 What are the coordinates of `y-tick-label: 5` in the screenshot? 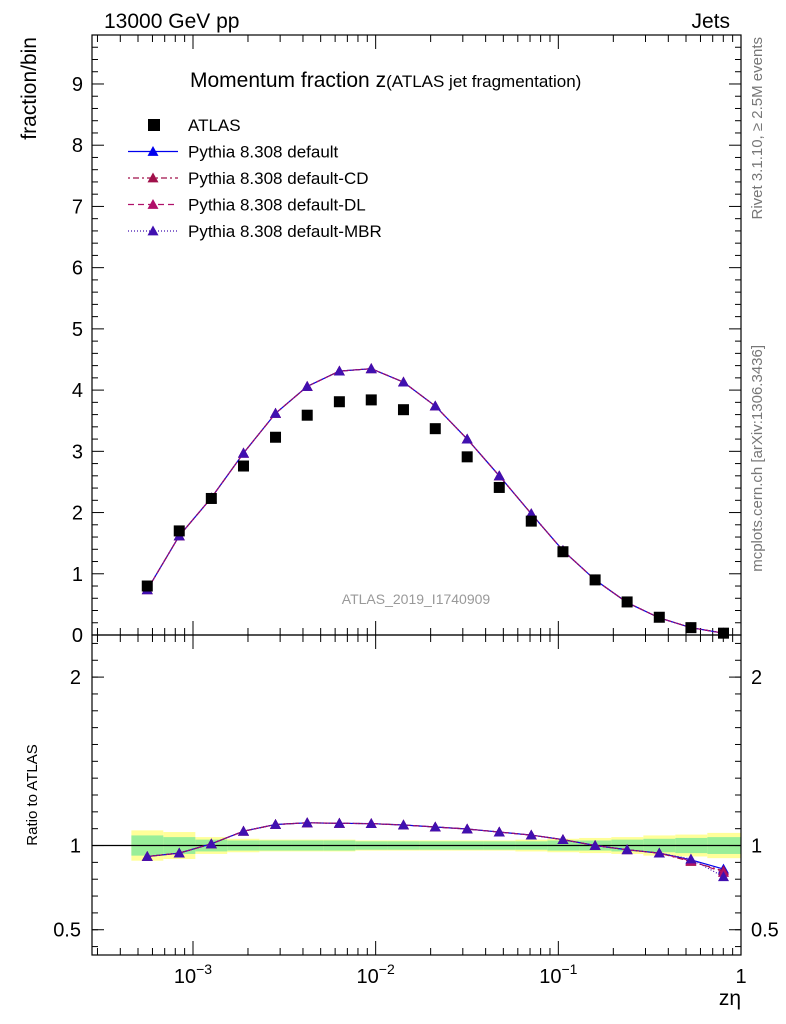 It's located at (77, 330).